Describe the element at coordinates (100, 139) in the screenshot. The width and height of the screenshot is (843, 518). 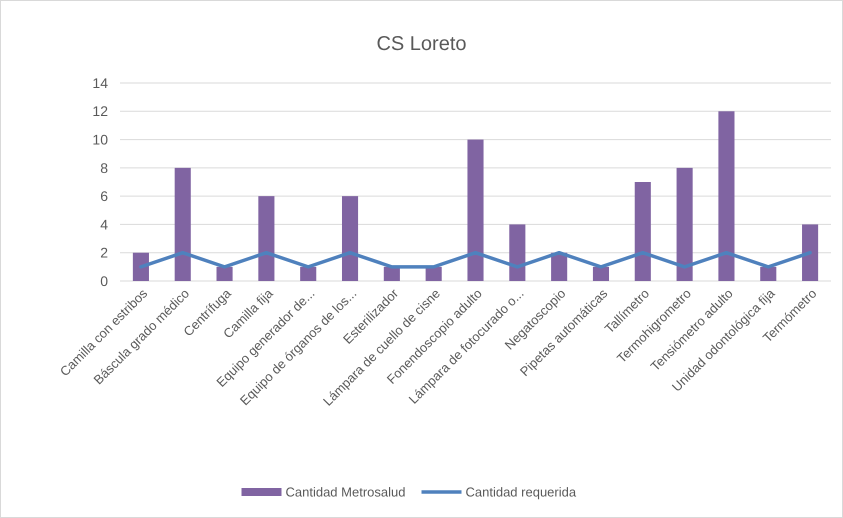
I see `y-tick-label: 10` at that location.